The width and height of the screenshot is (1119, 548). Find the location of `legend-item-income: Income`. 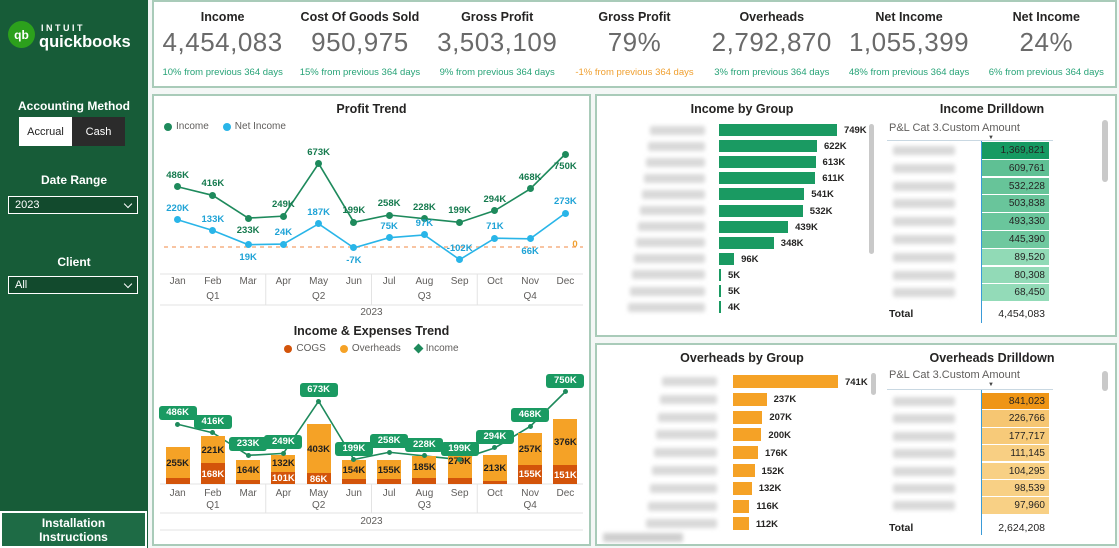

legend-item-income: Income is located at coordinates (436, 348).